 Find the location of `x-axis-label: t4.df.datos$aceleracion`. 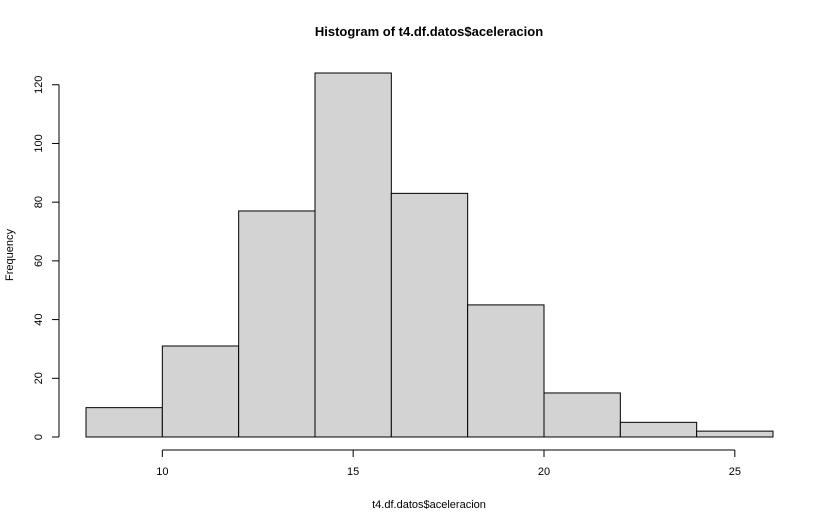

x-axis-label: t4.df.datos$aceleracion is located at coordinates (429, 505).